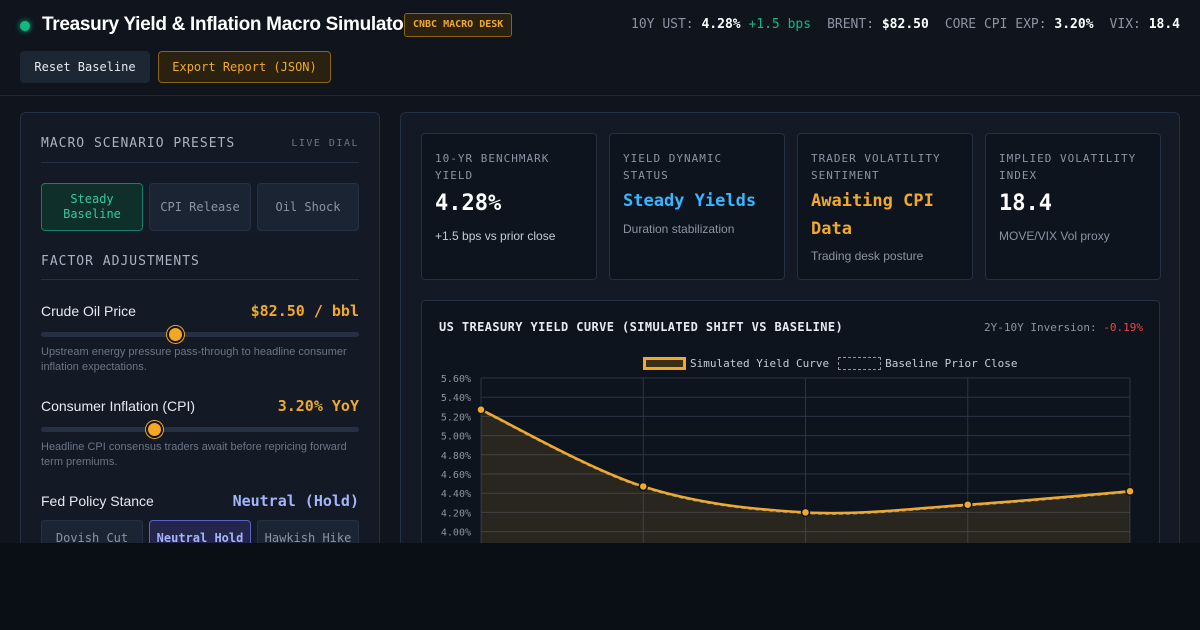  I want to click on legend-baseline-label: Baseline Prior Close, so click(951, 363).